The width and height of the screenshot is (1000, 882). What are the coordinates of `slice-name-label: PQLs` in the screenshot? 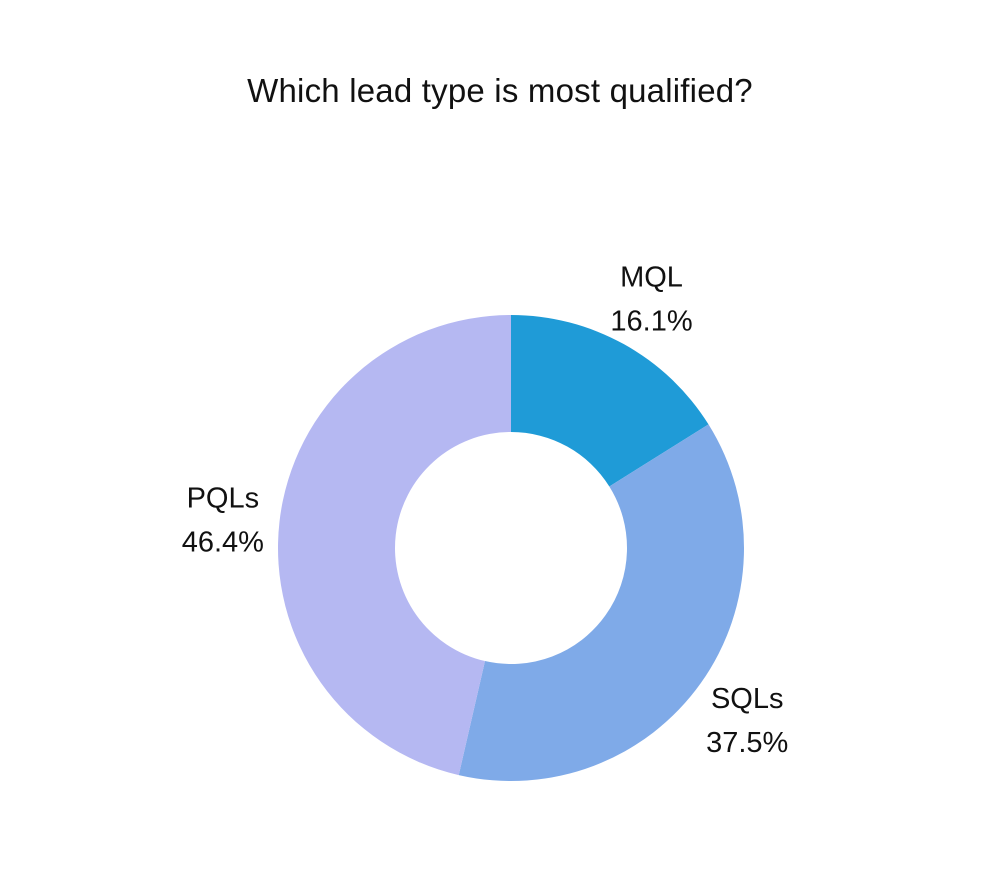 It's located at (223, 498).